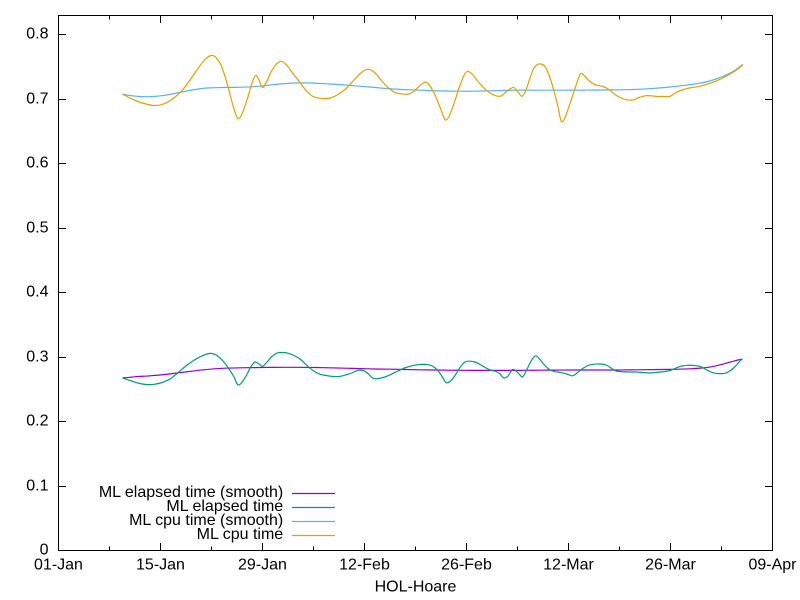 The image size is (800, 600). What do you see at coordinates (37, 162) in the screenshot?
I see `svg-text: 0.6` at bounding box center [37, 162].